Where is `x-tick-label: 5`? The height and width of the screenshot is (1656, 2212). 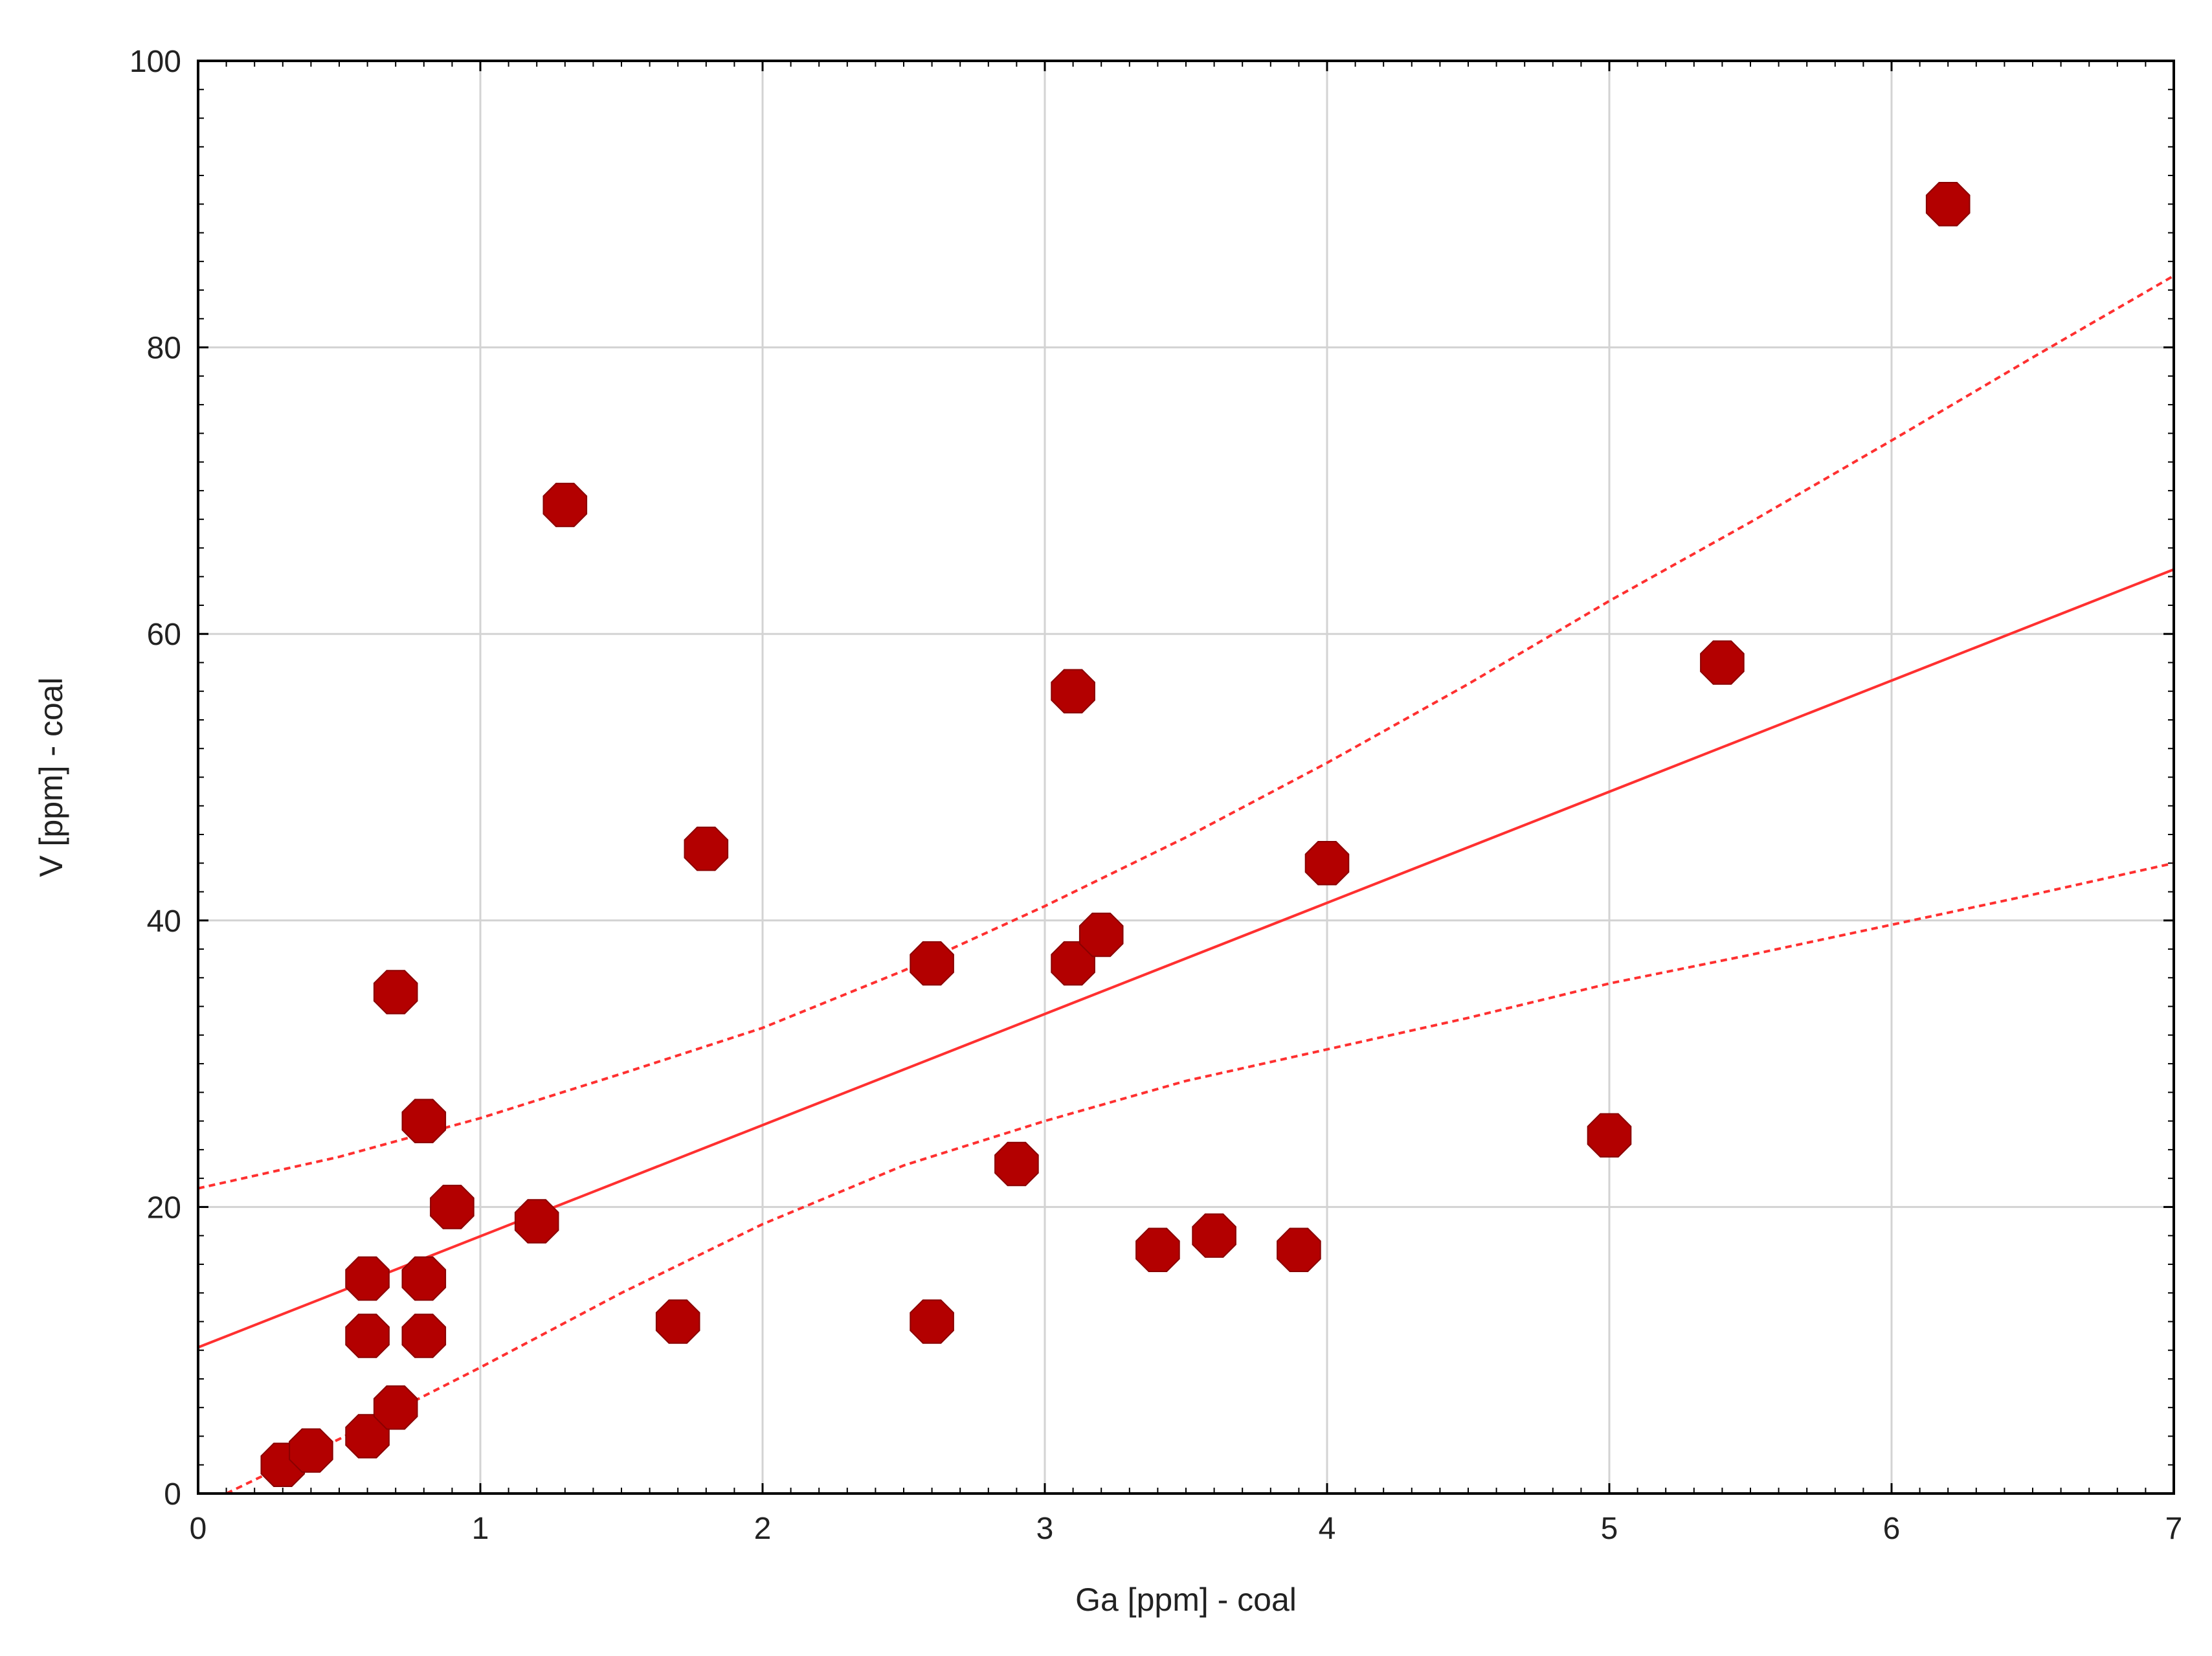 x-tick-label: 5 is located at coordinates (1610, 1529).